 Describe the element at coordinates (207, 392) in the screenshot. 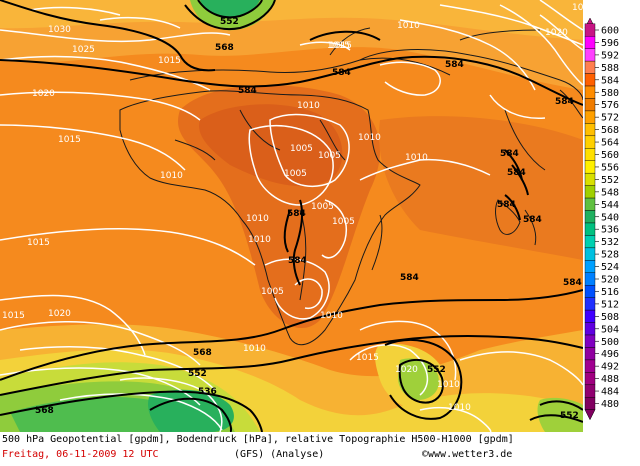

I see `geo-label: 536` at that location.